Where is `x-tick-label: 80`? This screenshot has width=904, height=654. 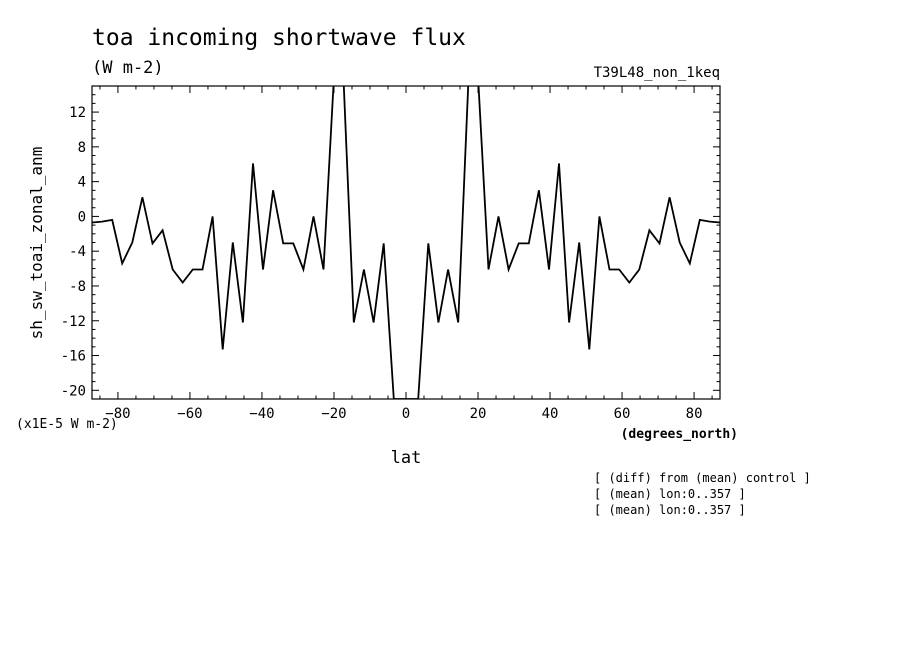 x-tick-label: 80 is located at coordinates (694, 414).